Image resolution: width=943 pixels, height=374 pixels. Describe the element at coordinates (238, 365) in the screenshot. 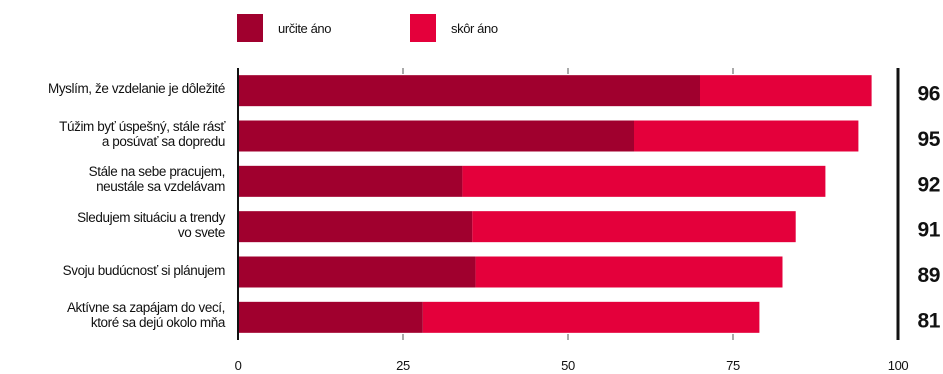

I see `x-tick-label: 0` at that location.